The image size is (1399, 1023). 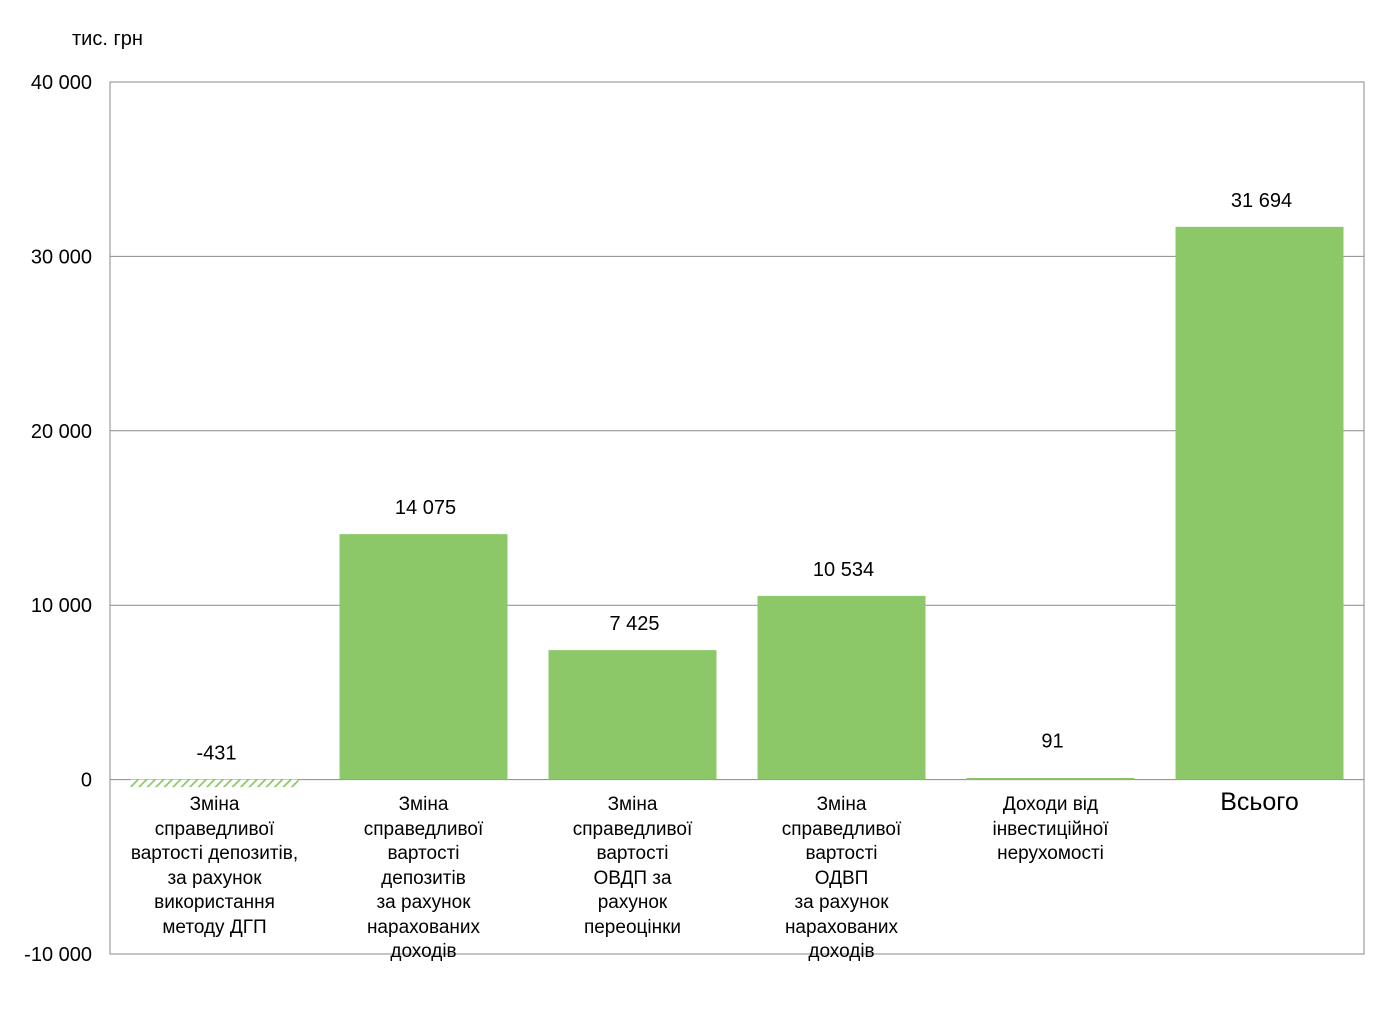 What do you see at coordinates (216, 754) in the screenshot?
I see `value-label: -431` at bounding box center [216, 754].